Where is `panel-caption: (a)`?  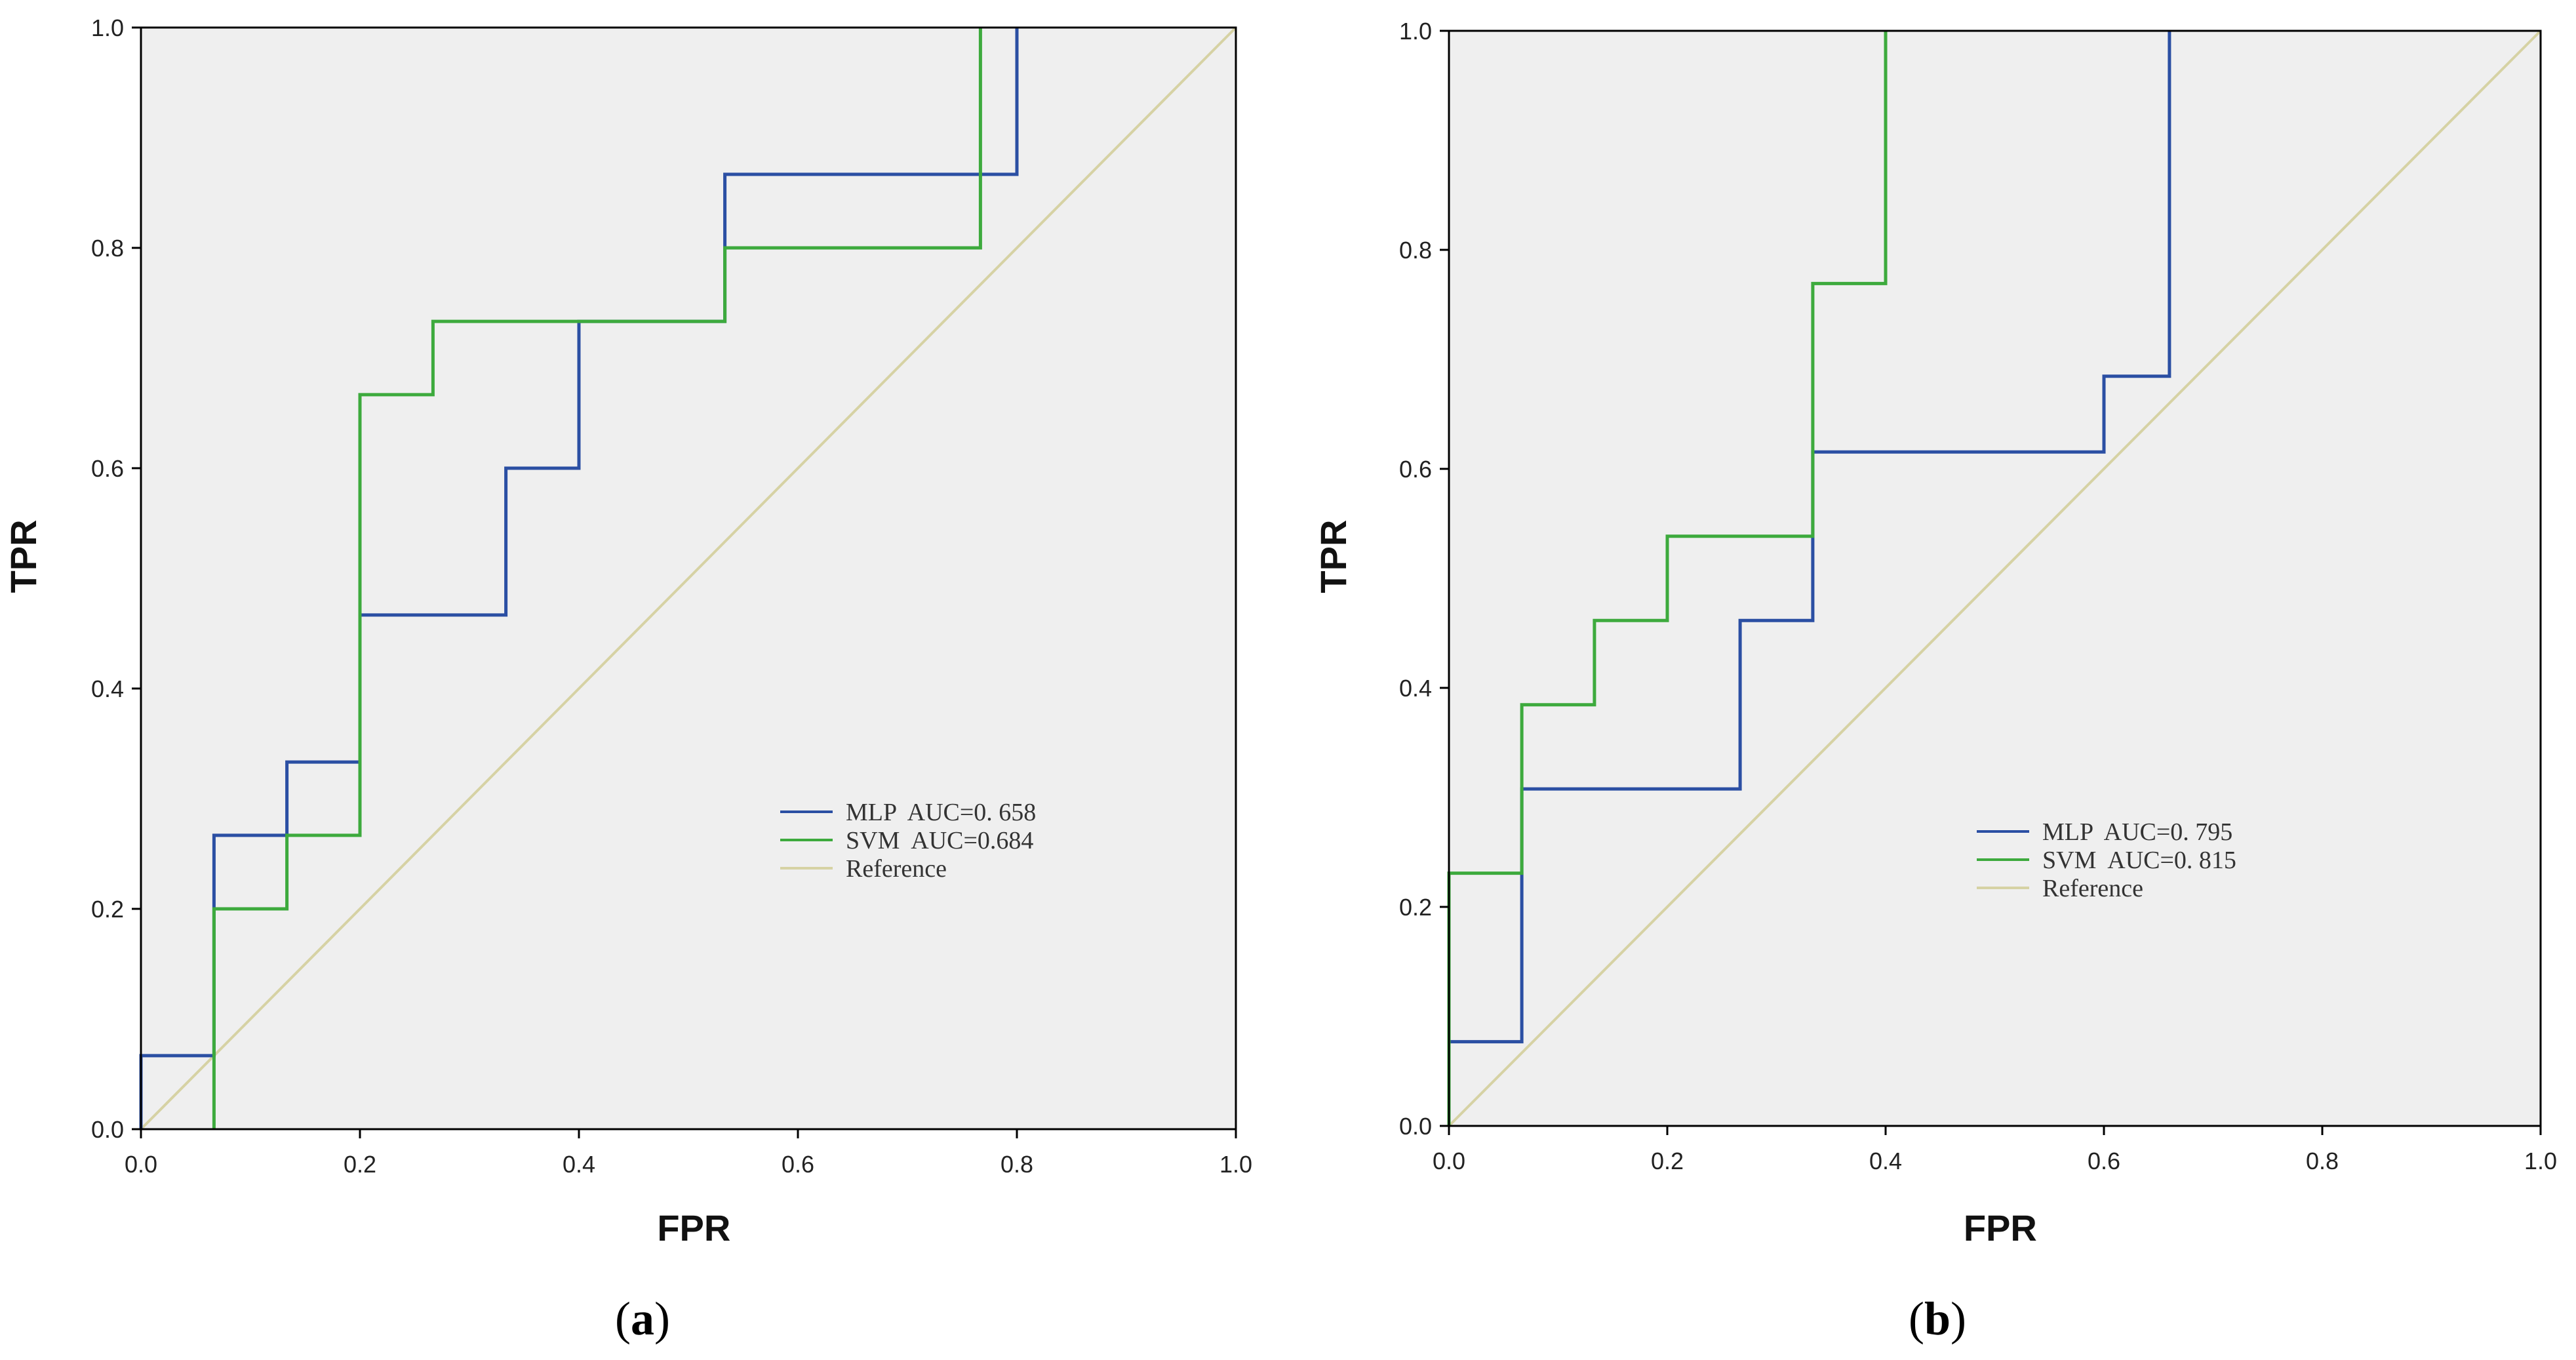 panel-caption: (a) is located at coordinates (642, 1318).